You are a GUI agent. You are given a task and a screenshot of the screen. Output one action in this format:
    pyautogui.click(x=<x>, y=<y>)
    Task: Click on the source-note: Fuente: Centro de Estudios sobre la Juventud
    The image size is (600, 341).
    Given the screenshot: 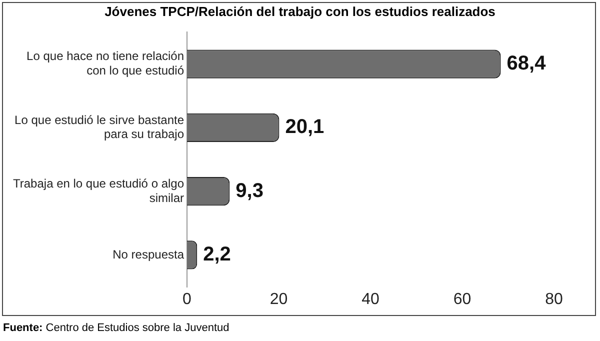 What is the action you would take?
    pyautogui.click(x=116, y=328)
    